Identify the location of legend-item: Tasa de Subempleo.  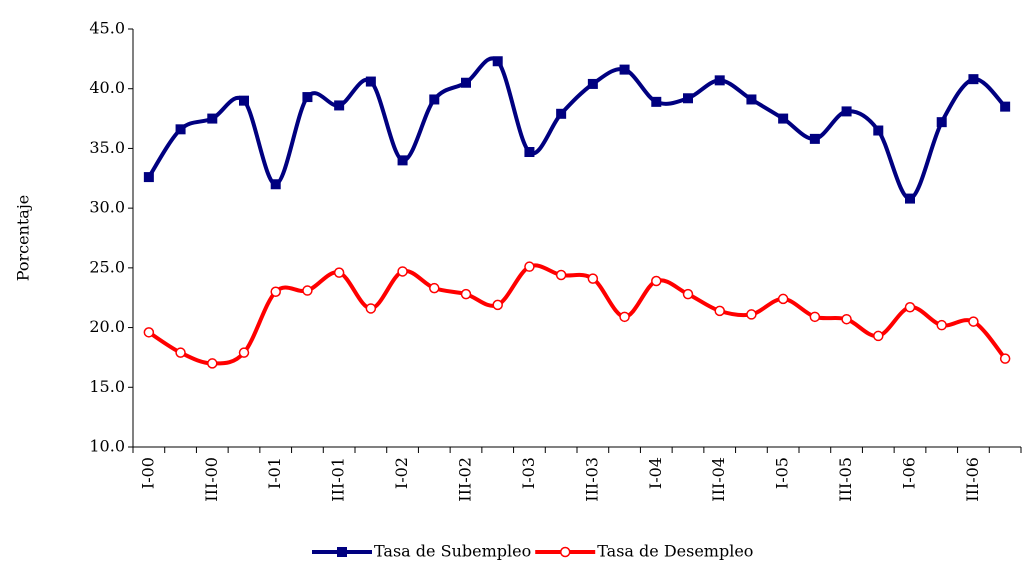
(421, 551).